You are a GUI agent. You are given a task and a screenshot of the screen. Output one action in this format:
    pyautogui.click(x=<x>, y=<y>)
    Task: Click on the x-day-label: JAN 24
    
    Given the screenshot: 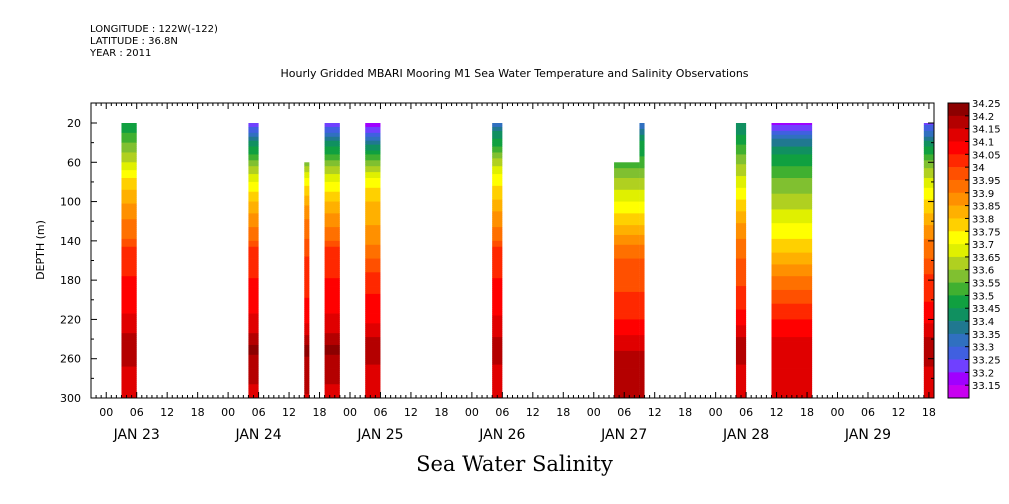 What is the action you would take?
    pyautogui.click(x=257, y=435)
    